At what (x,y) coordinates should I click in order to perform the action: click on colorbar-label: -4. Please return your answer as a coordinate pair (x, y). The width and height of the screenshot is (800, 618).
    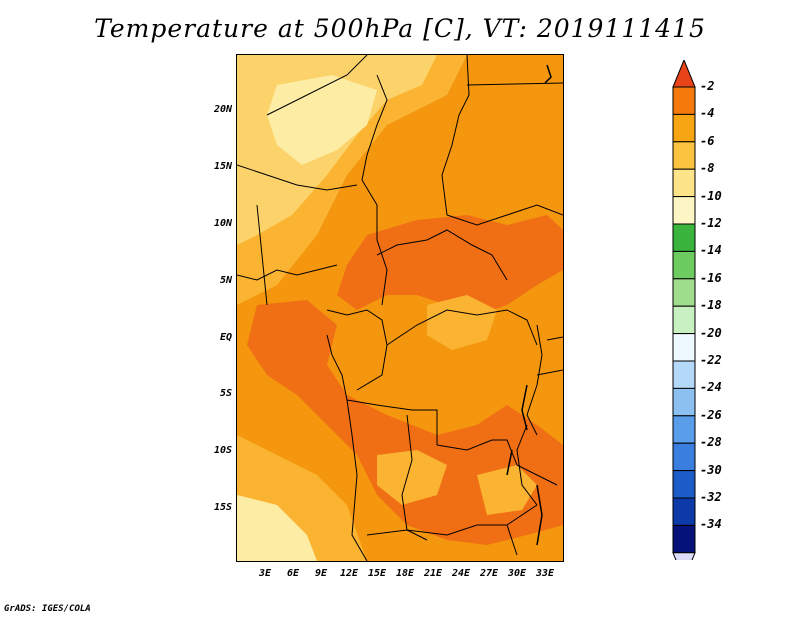
    Looking at the image, I should click on (707, 113).